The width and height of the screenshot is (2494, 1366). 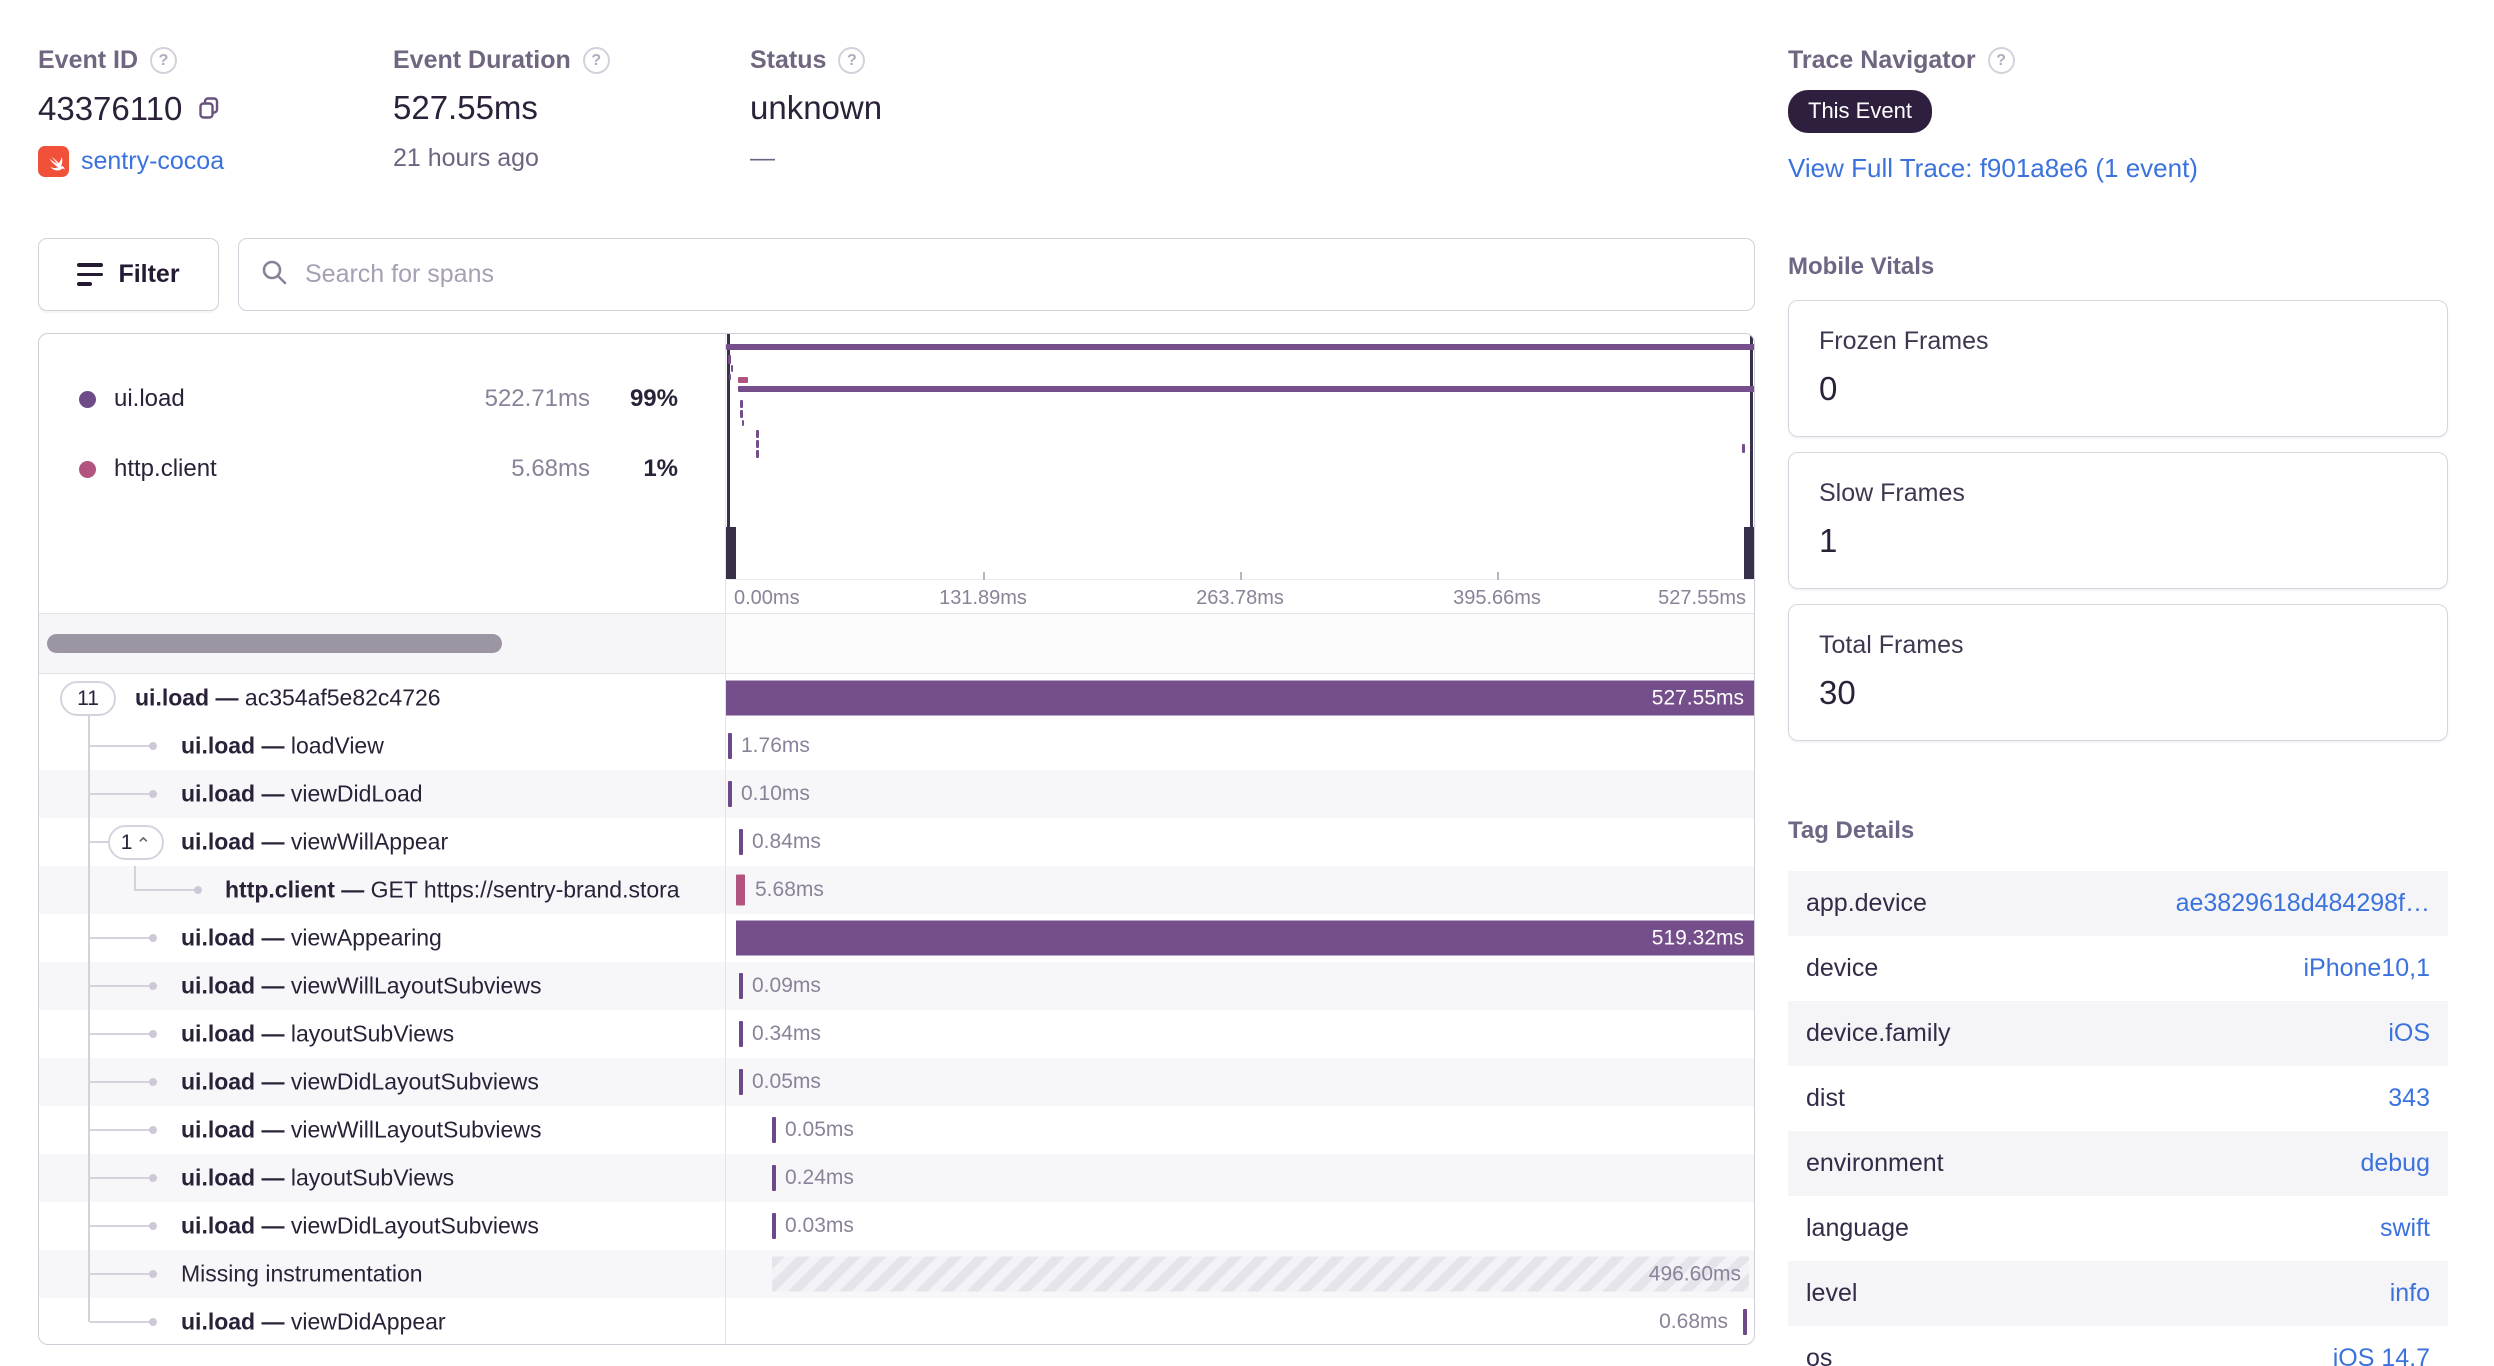 I want to click on tag-key: os, so click(x=1819, y=1355).